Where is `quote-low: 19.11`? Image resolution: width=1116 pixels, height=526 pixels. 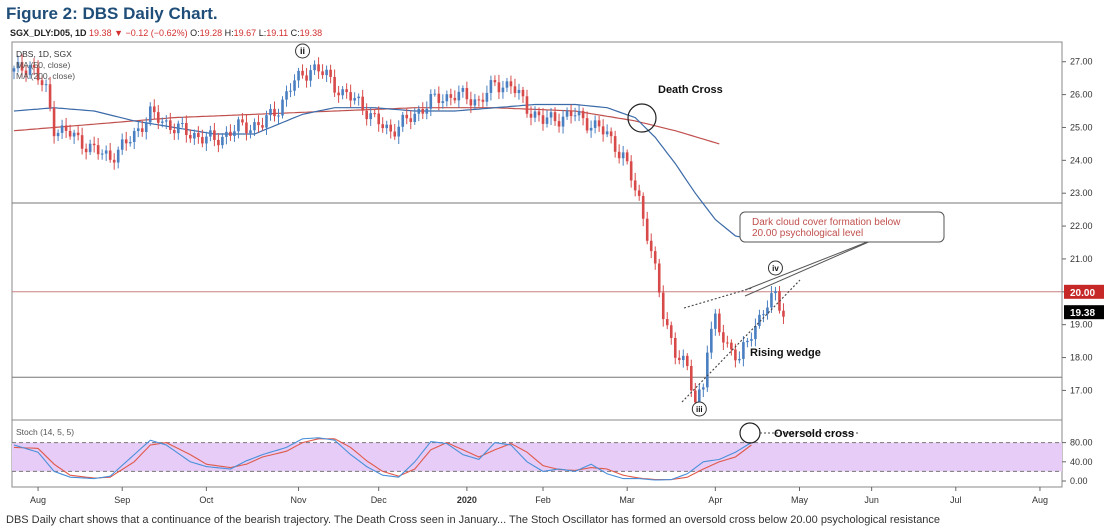
quote-low: 19.11 is located at coordinates (277, 33).